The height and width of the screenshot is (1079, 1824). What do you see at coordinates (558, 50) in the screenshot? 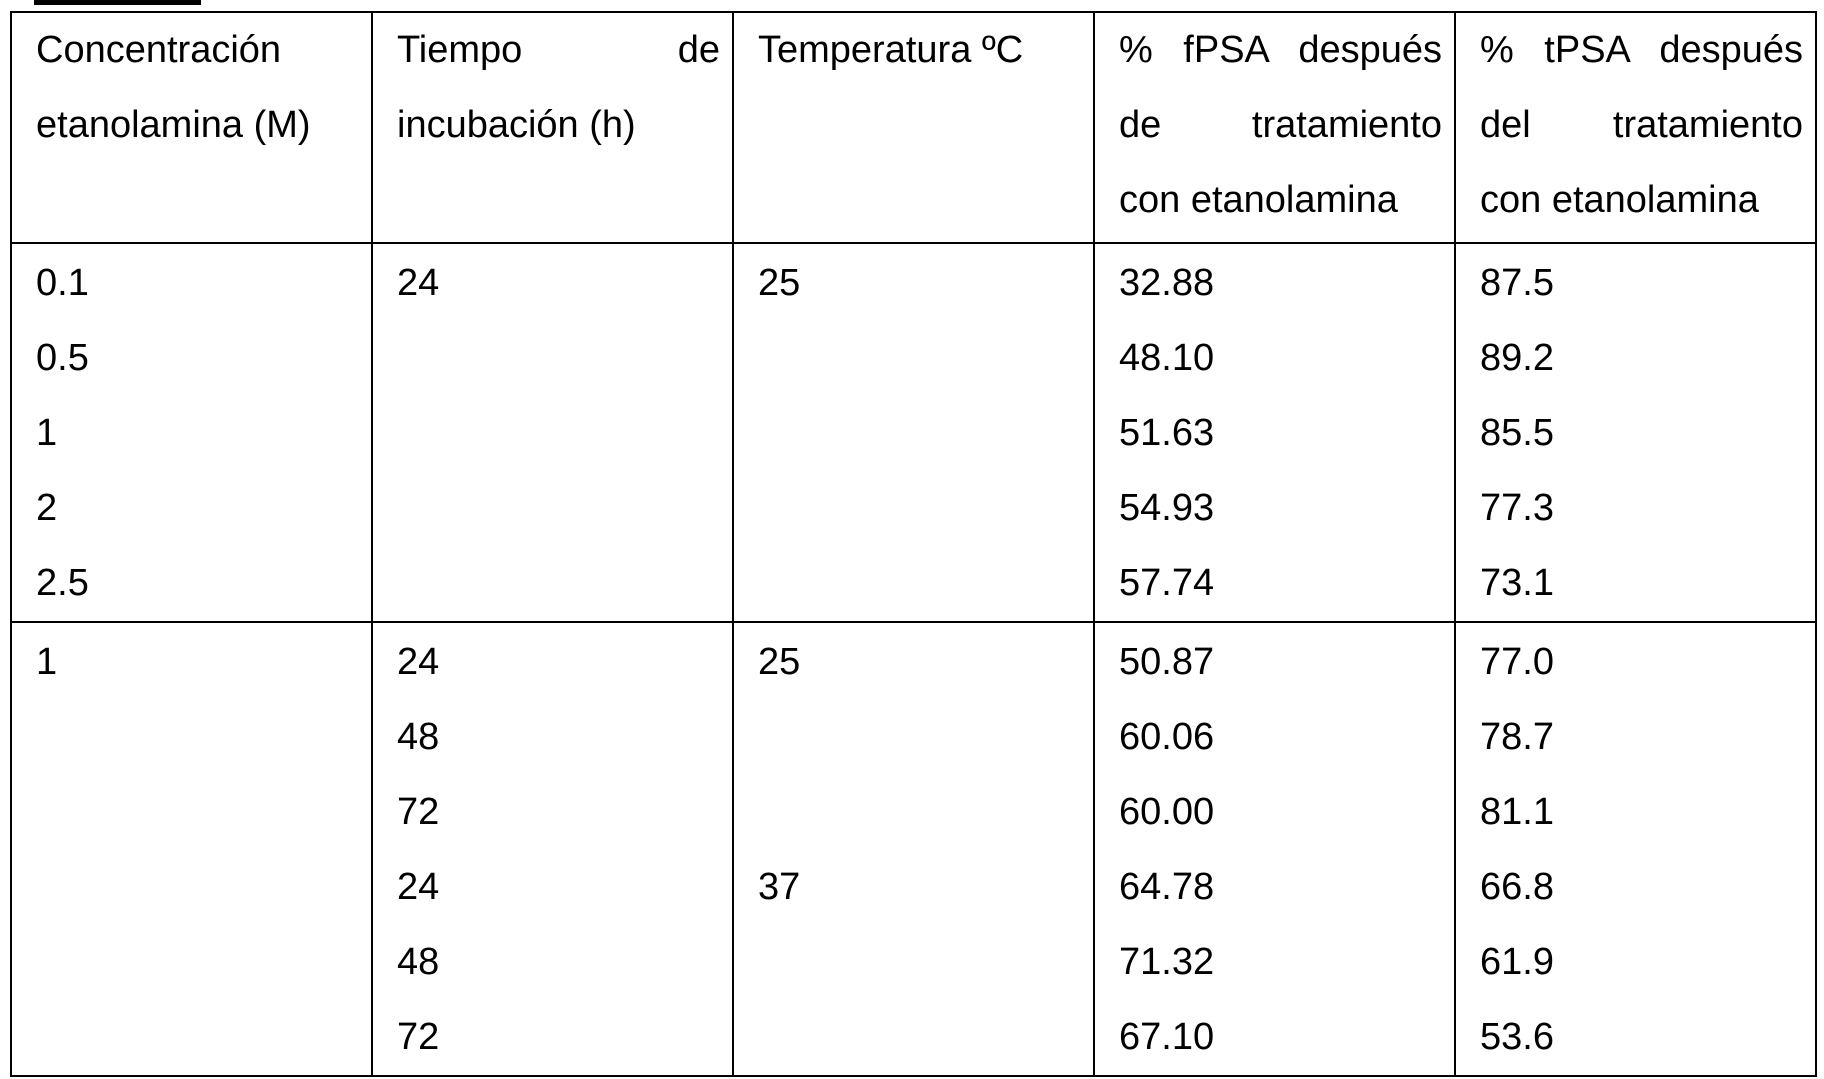
I see `header-time-line-1: Tiempo de` at bounding box center [558, 50].